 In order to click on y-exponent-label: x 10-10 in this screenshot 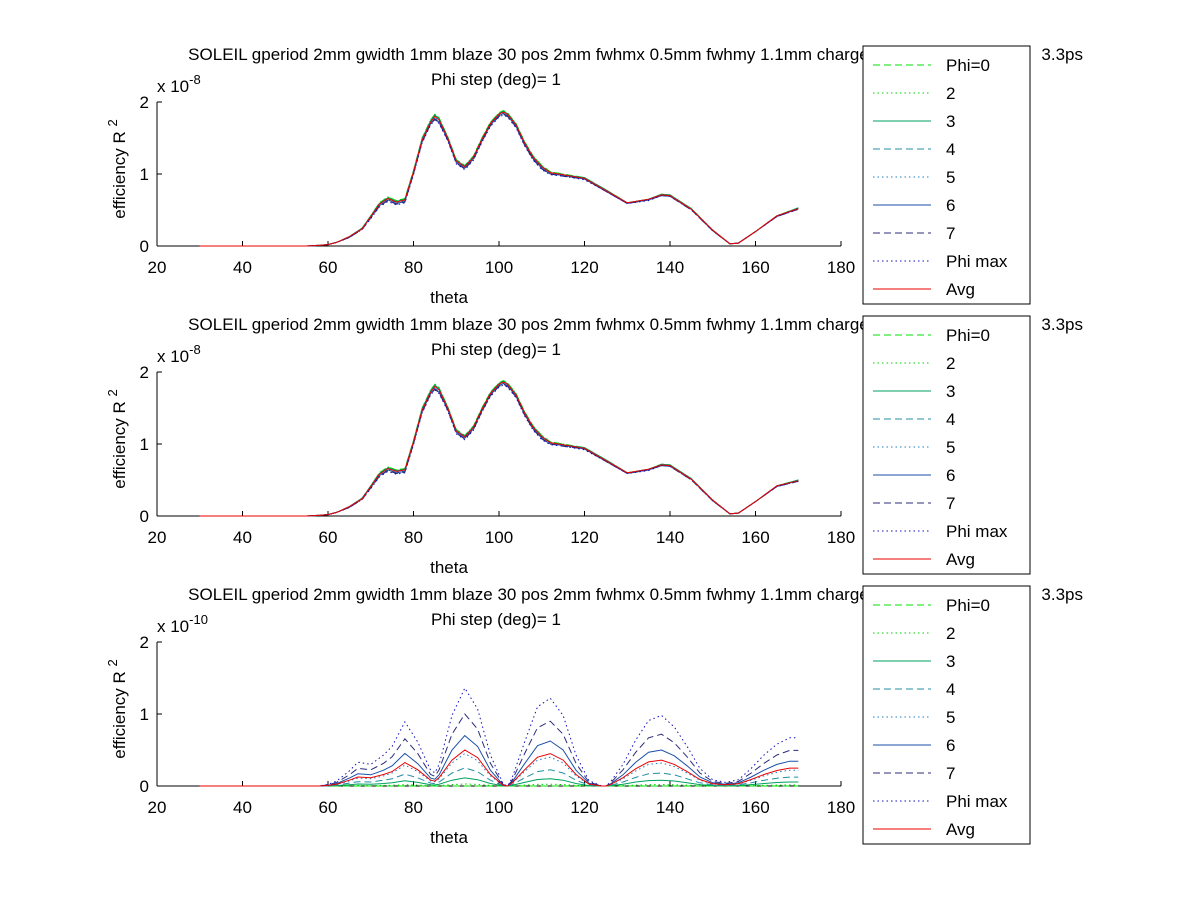, I will do `click(182, 624)`.